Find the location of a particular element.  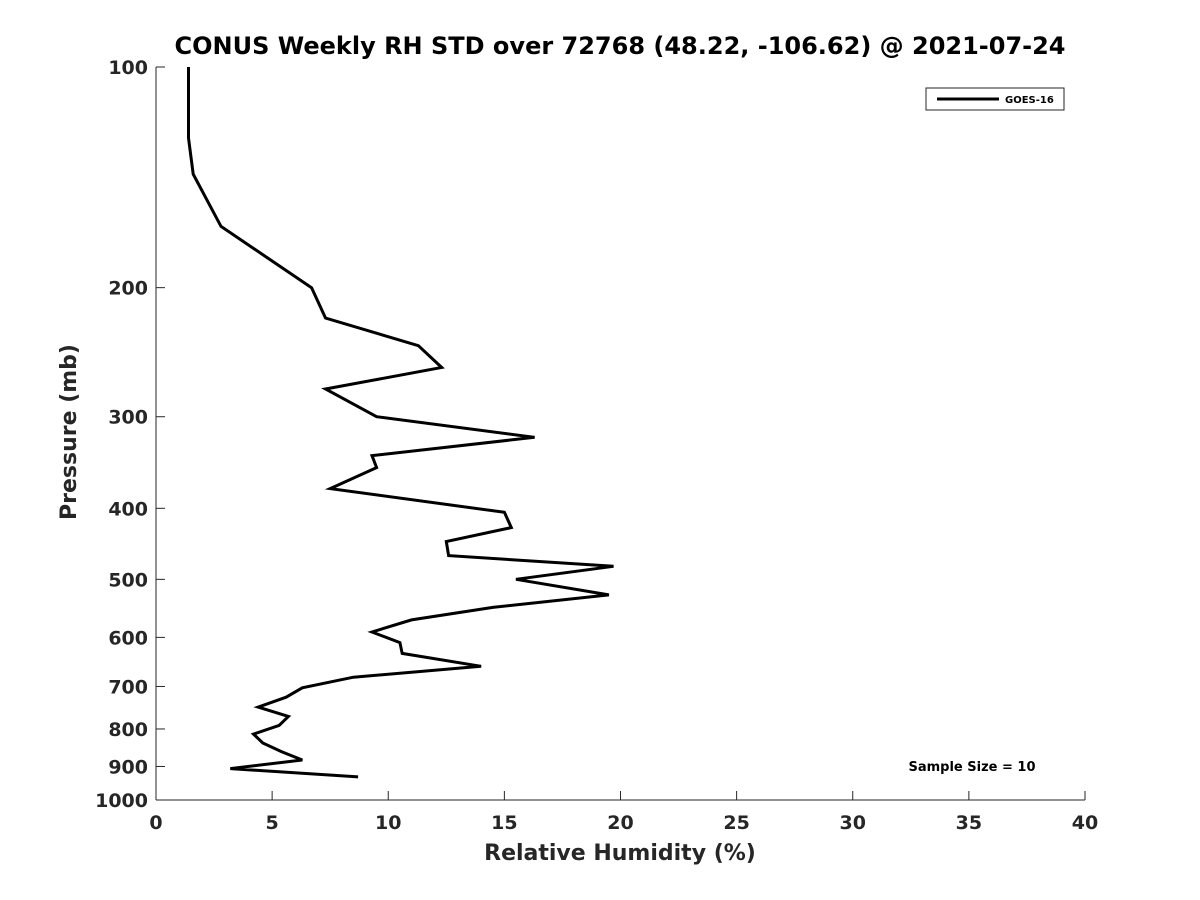

x-tick-label: 25 is located at coordinates (736, 823).